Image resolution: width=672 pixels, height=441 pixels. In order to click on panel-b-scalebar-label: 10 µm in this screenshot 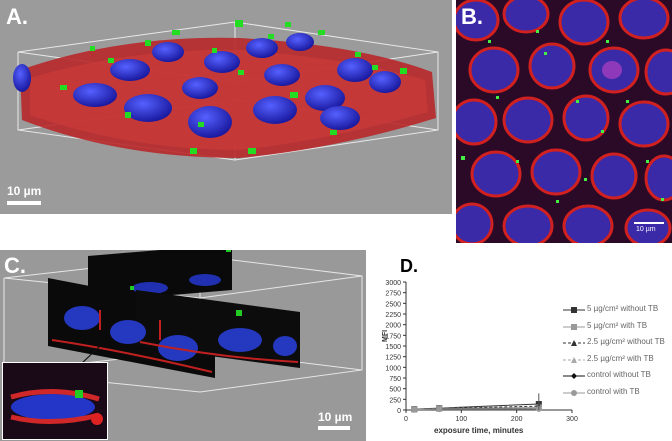, I will do `click(646, 229)`.